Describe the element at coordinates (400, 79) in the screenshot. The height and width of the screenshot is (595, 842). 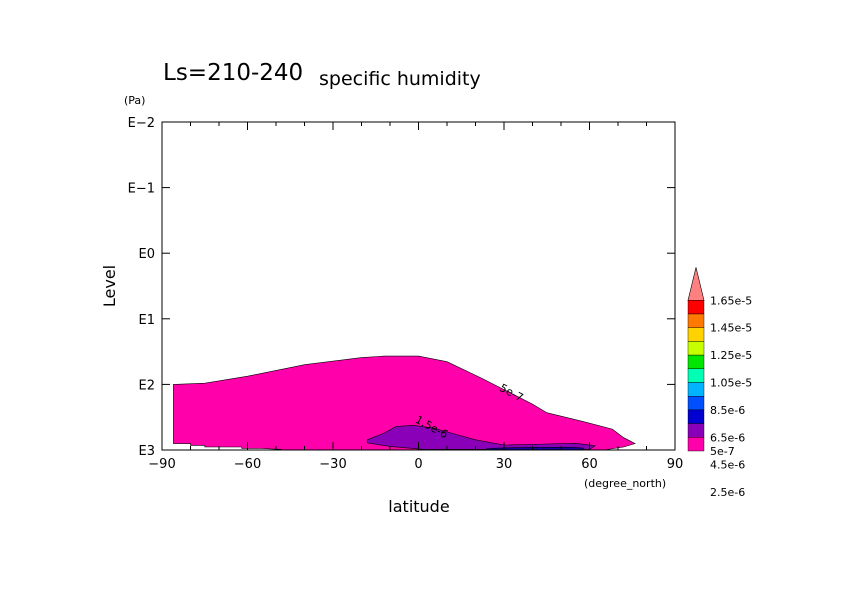
I see `chart-title-sub: specific humidity` at that location.